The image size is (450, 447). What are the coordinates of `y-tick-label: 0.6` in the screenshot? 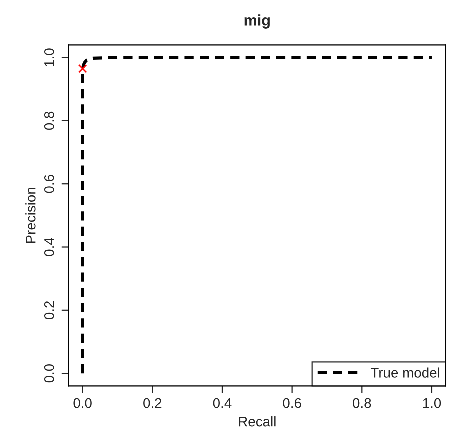 It's located at (49, 184).